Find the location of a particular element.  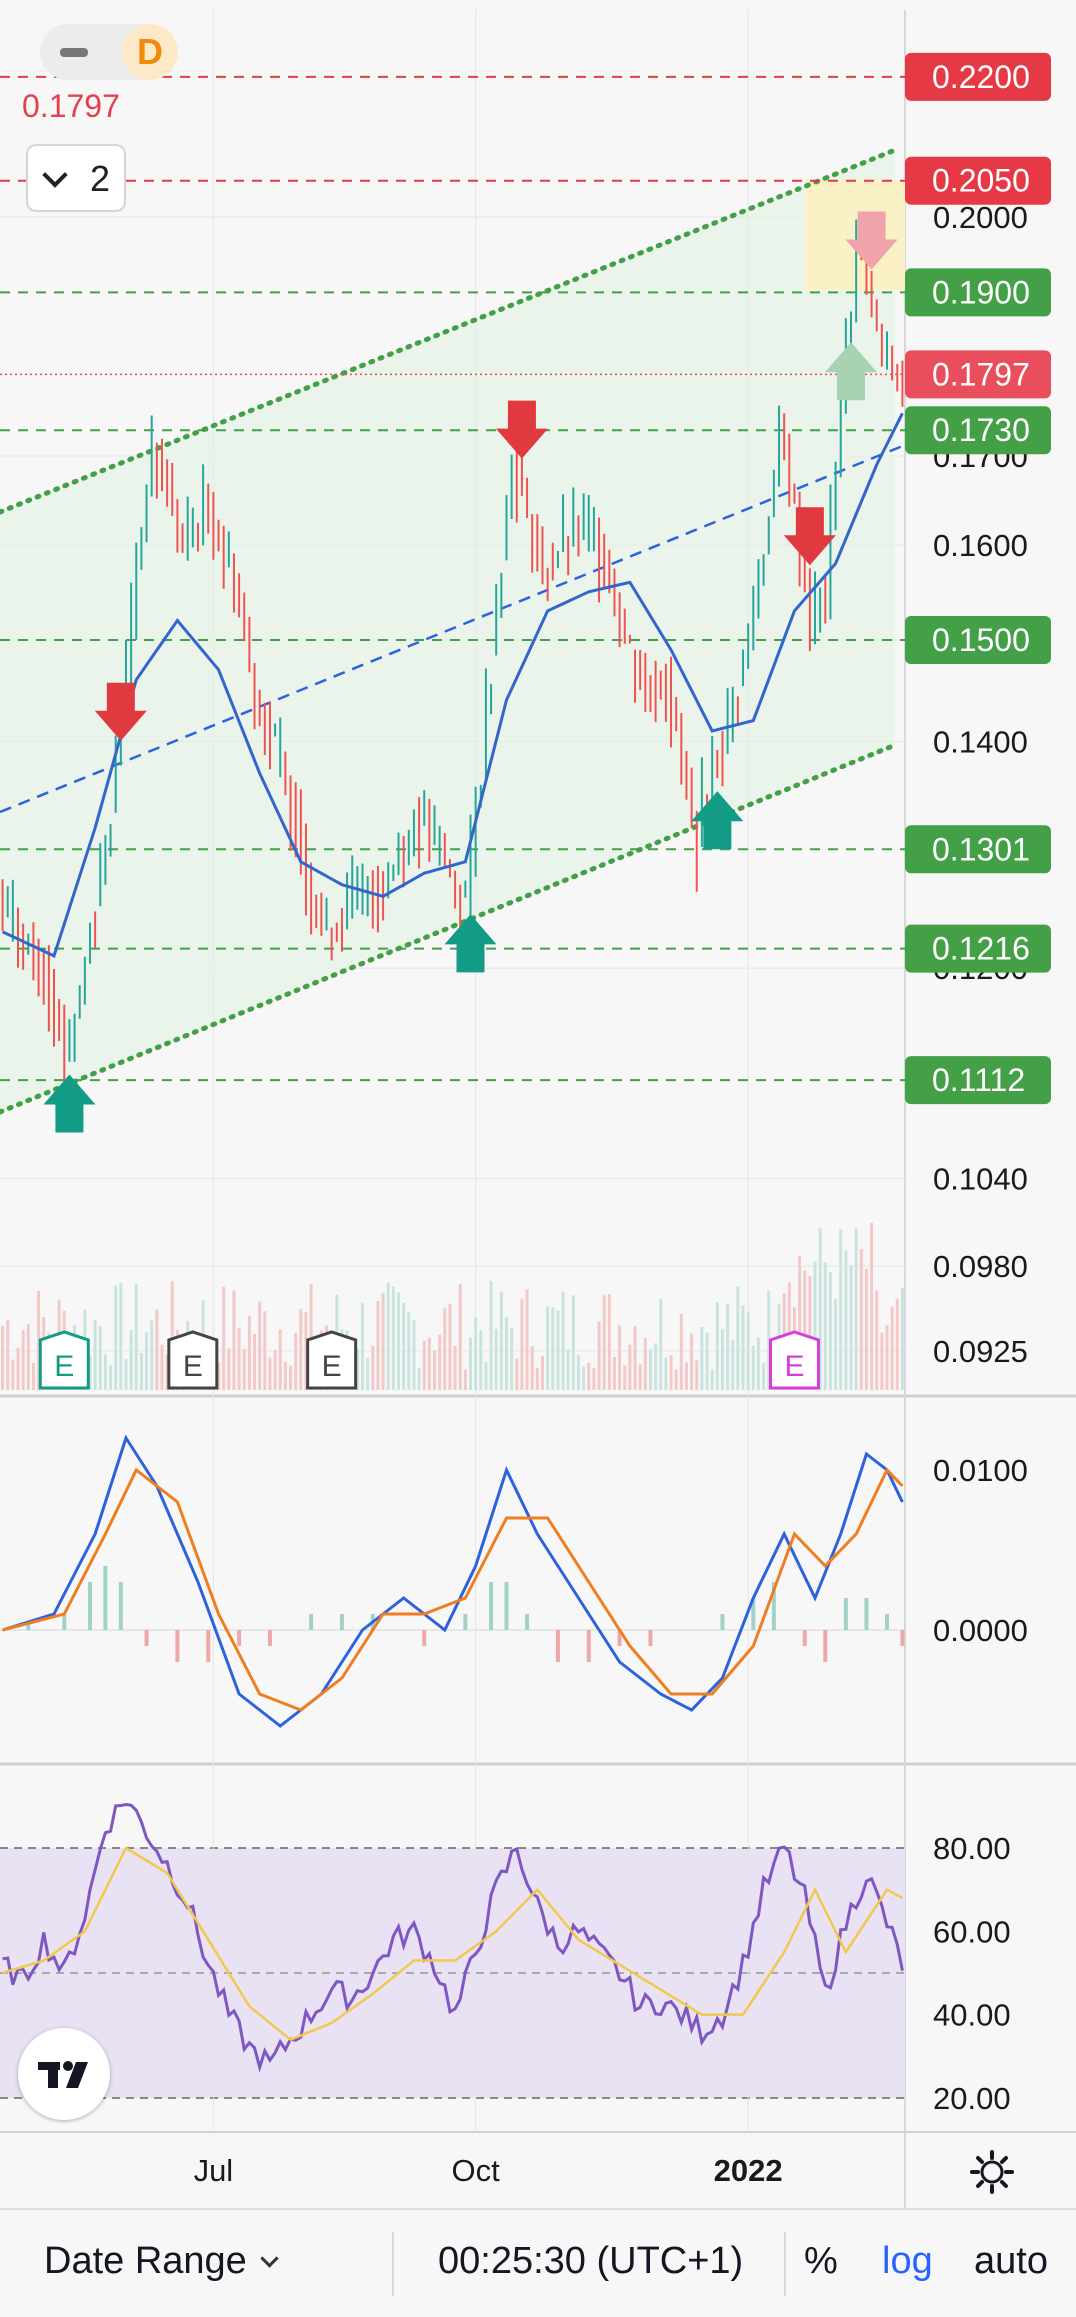

price-tick-label: 0.0925 is located at coordinates (980, 1351).